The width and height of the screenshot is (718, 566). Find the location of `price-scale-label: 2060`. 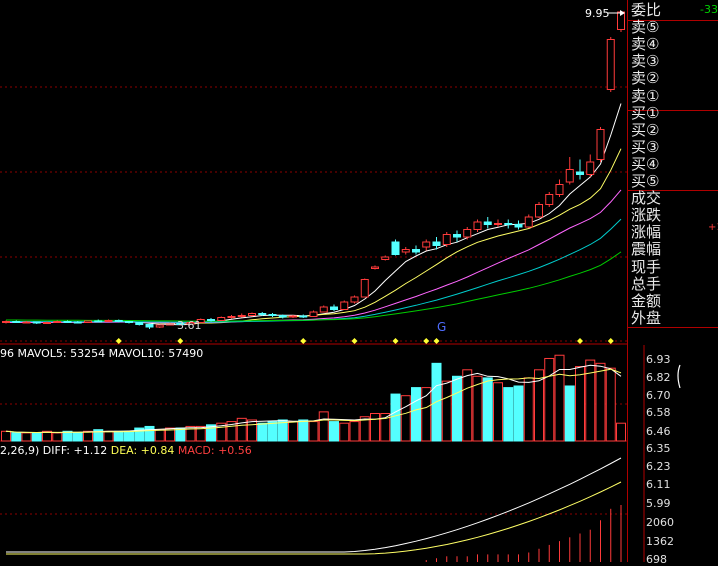

price-scale-label: 2060 is located at coordinates (660, 522).